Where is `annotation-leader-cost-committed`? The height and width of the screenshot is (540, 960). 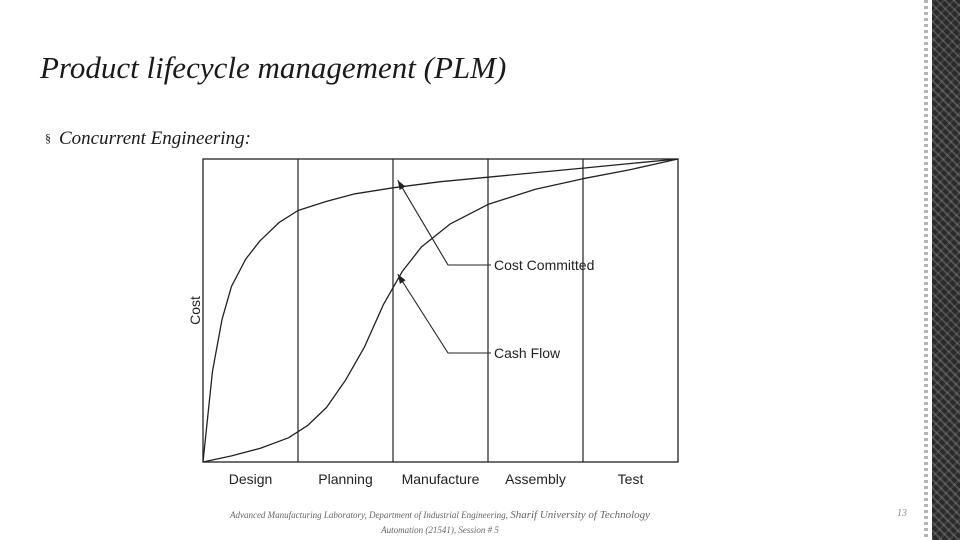 annotation-leader-cost-committed is located at coordinates (444, 222).